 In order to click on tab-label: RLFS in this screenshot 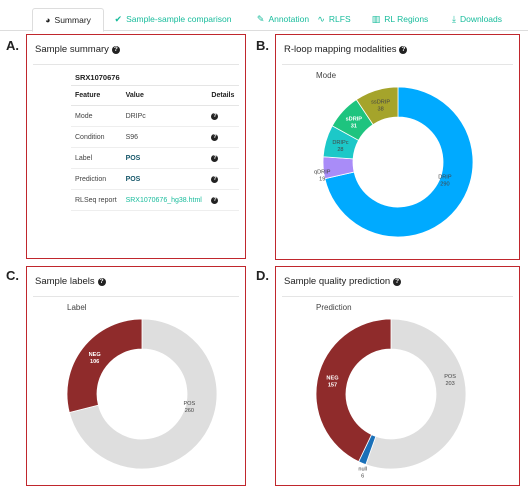, I will do `click(339, 19)`.